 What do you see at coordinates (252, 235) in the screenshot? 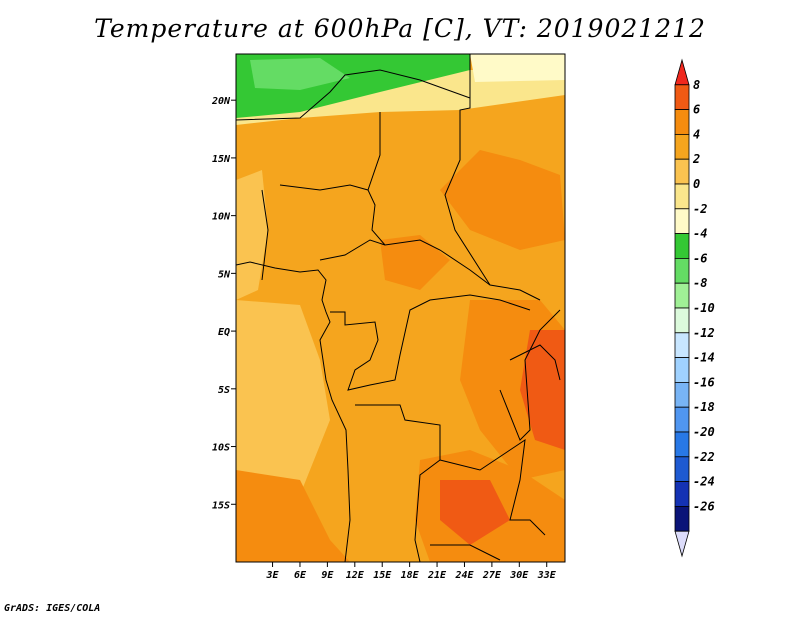
I see `field-0-to-2-west` at bounding box center [252, 235].